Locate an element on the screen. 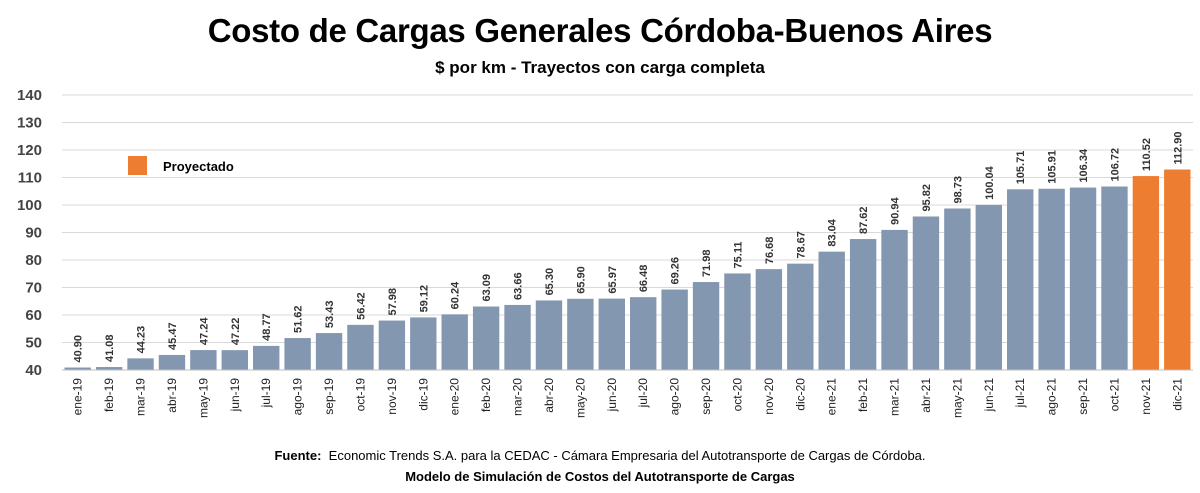 The width and height of the screenshot is (1200, 493). data-label-abr-21: 95.82 is located at coordinates (927, 198).